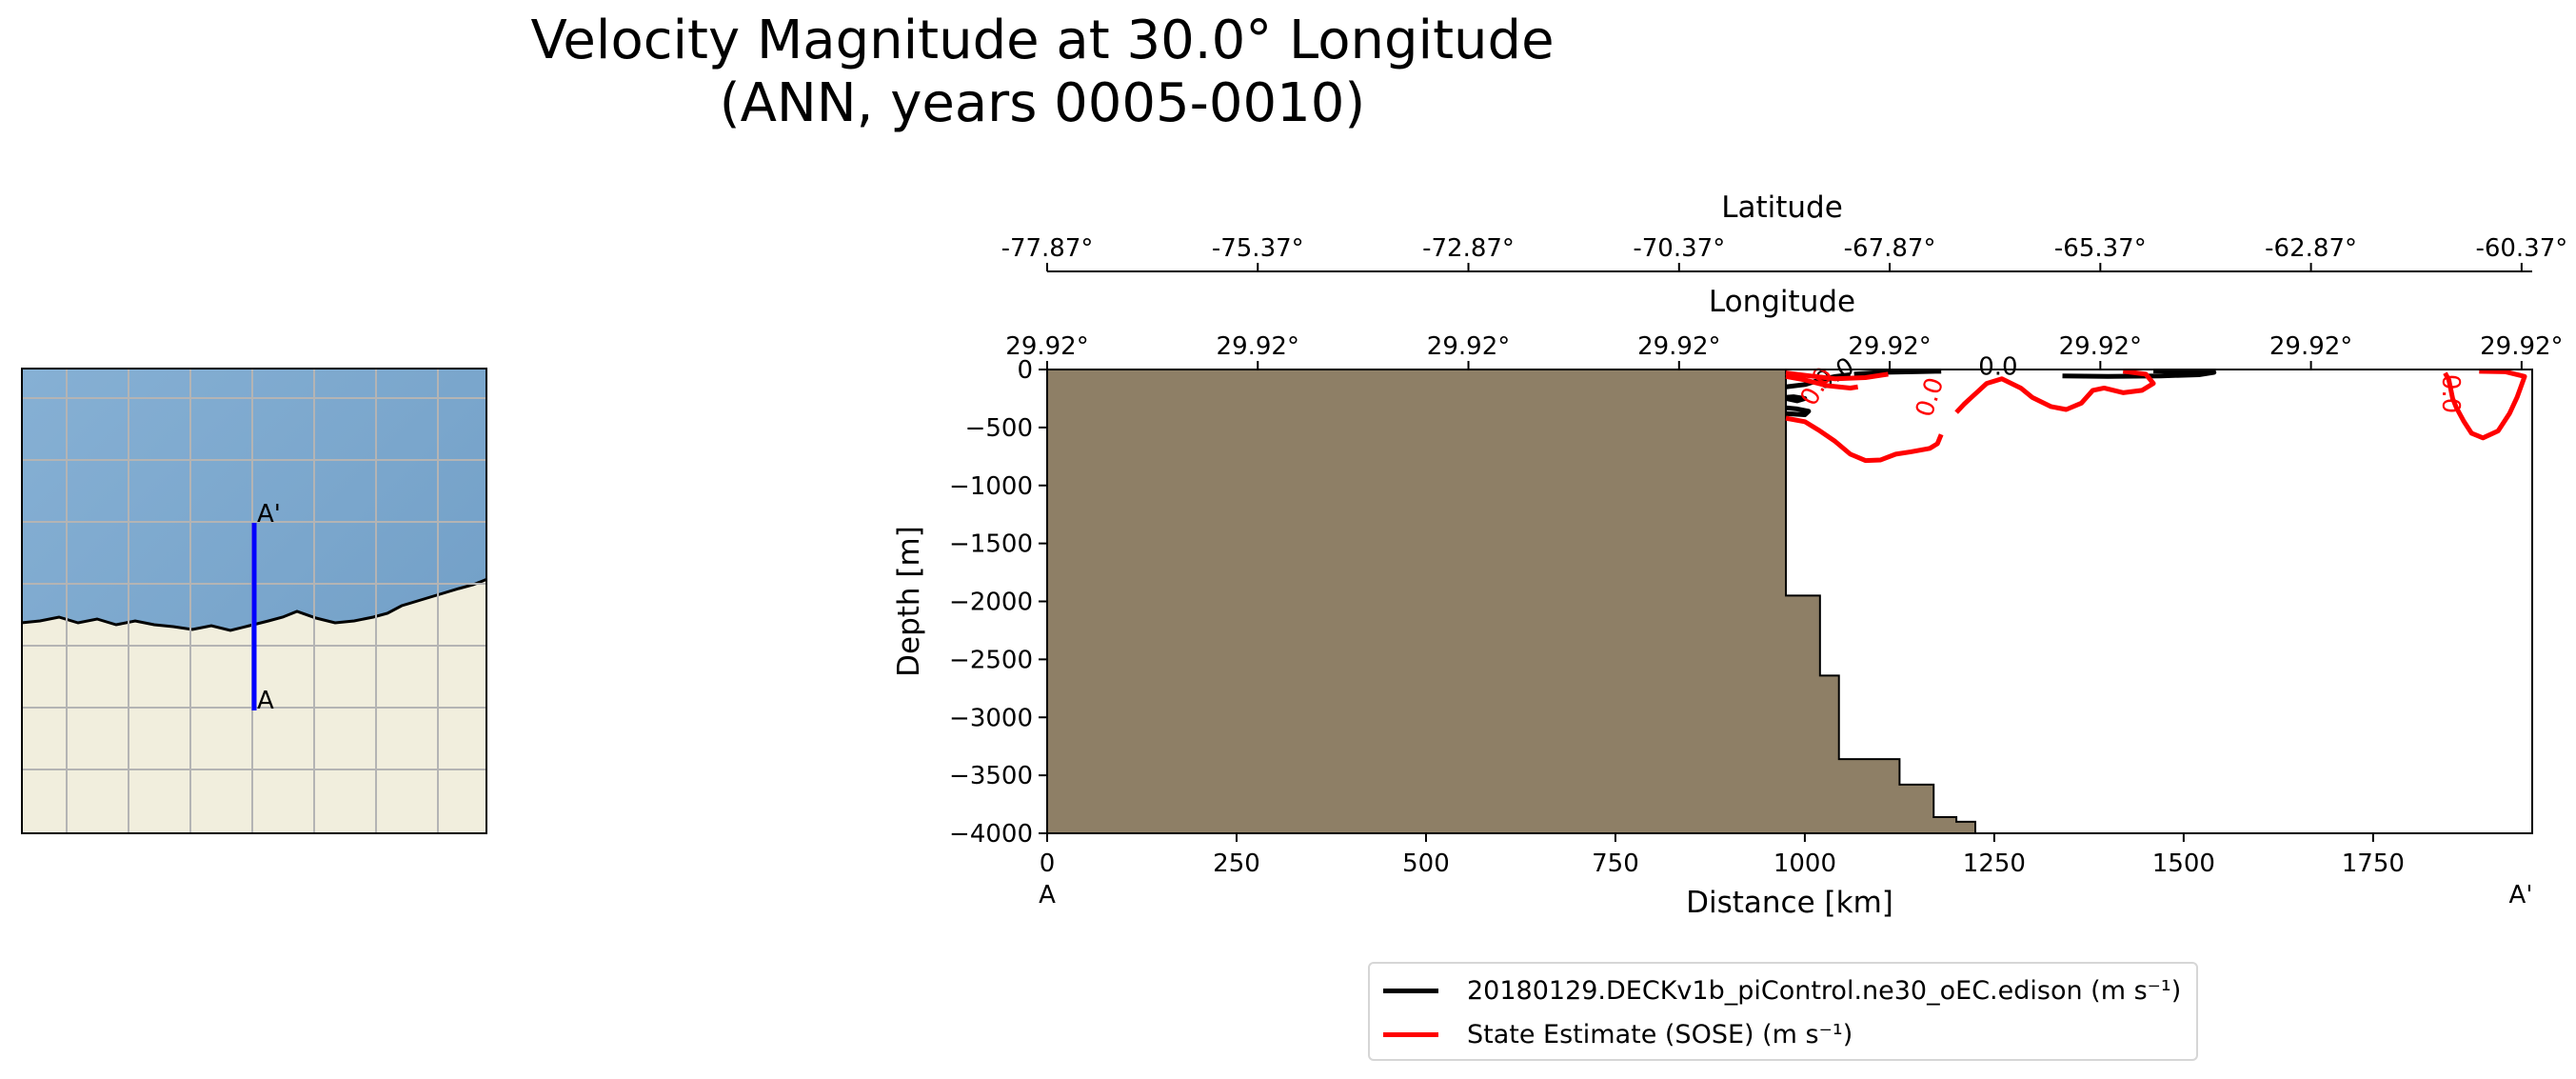 The height and width of the screenshot is (1079, 2576). I want to click on inset-gridlines, so click(254, 601).